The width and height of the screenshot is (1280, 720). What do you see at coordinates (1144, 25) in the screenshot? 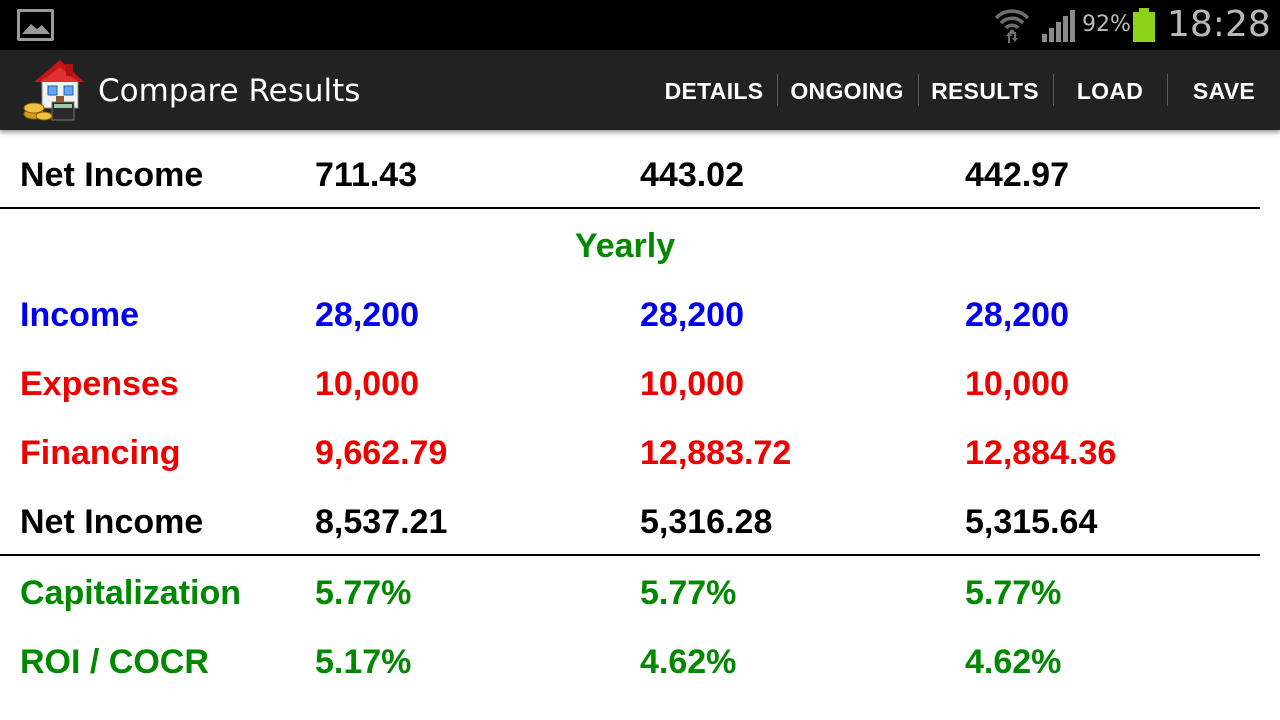
I see `battery-icon` at bounding box center [1144, 25].